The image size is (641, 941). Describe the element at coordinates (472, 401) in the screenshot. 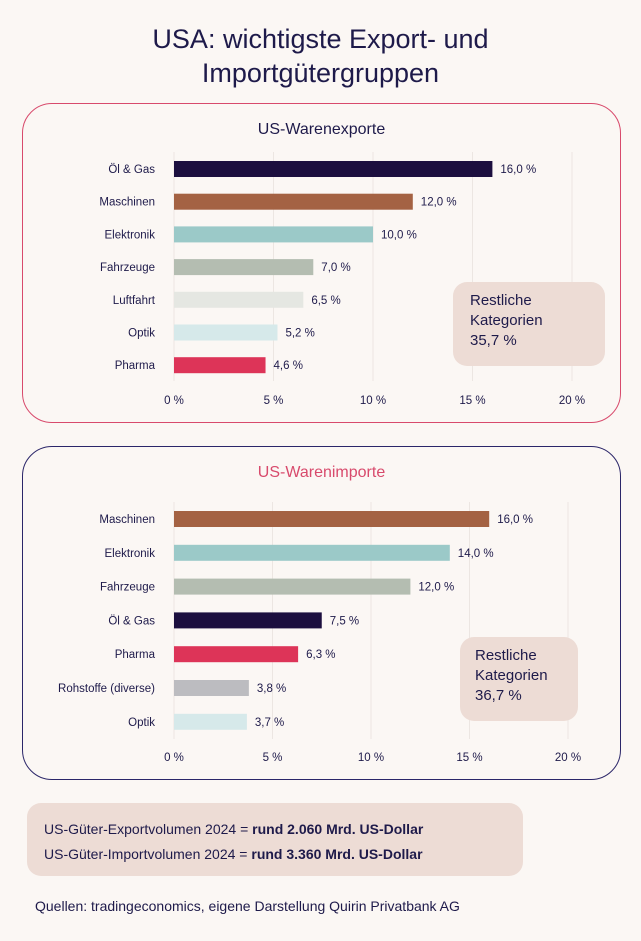

I see `export-x-tick-label: 15 %` at that location.